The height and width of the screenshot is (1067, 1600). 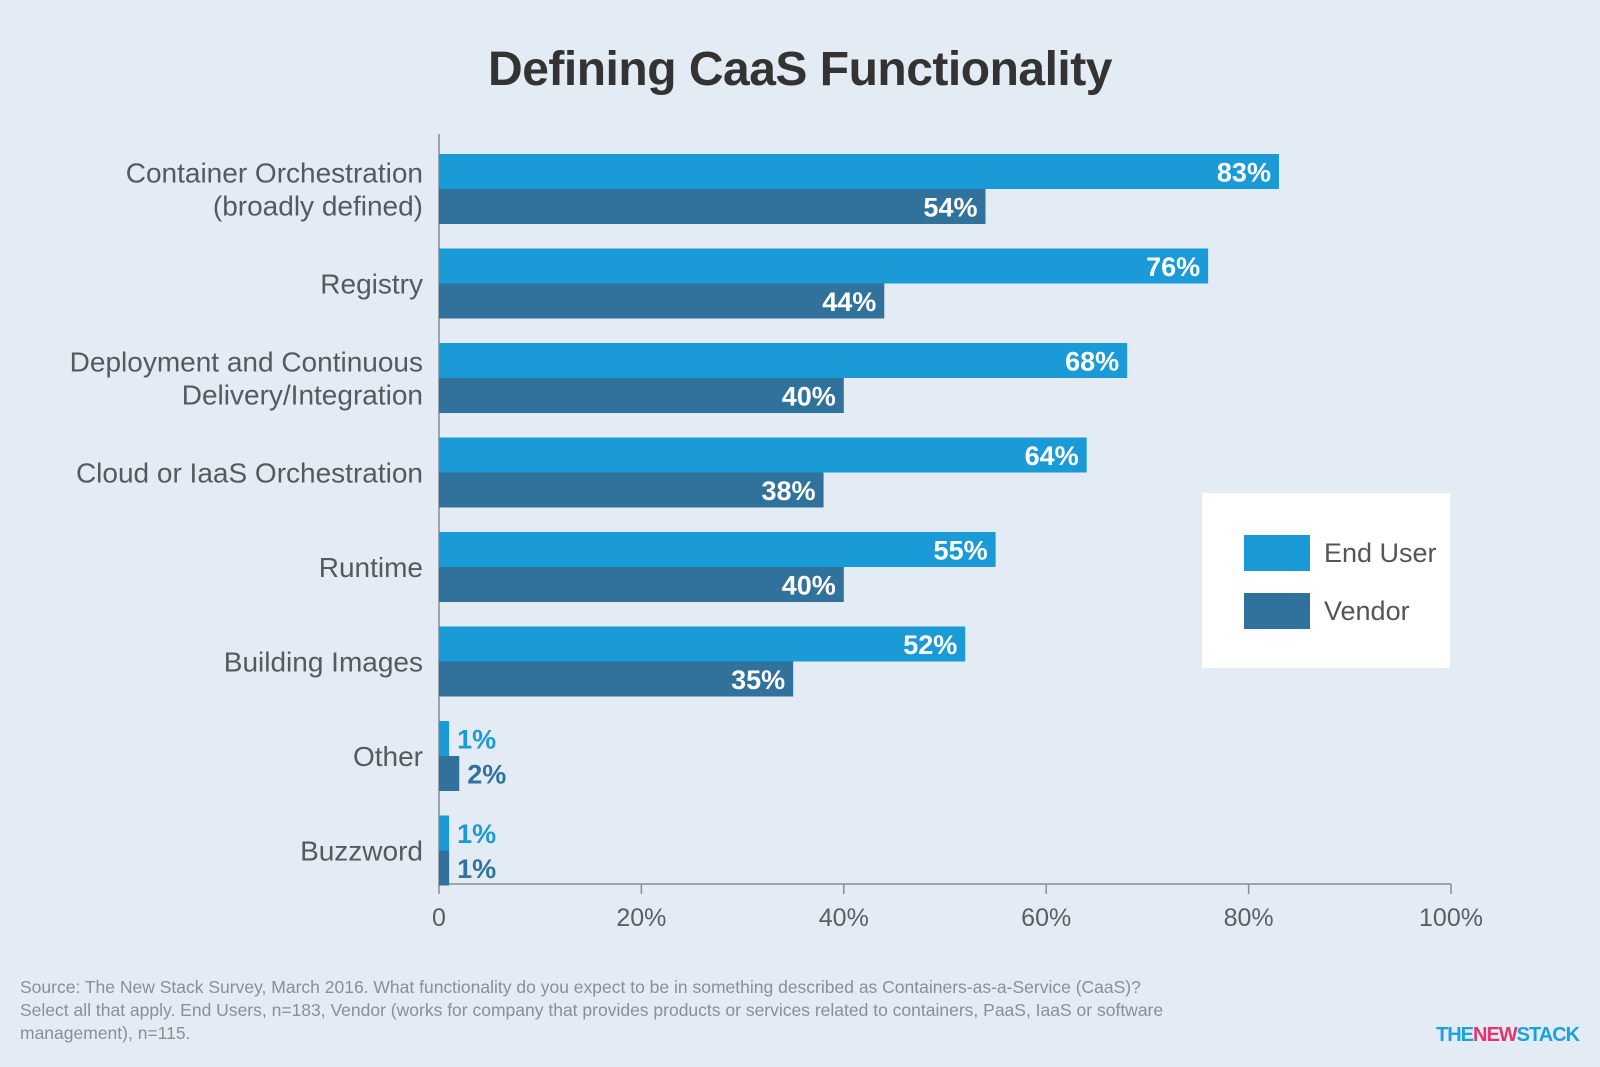 I want to click on category-label: Runtime, so click(x=371, y=567).